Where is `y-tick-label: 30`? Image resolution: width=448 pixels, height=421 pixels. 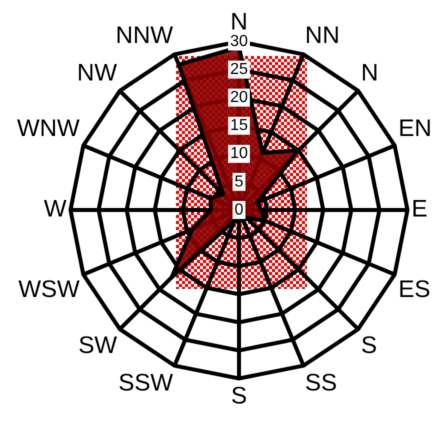 y-tick-label: 30 is located at coordinates (239, 41).